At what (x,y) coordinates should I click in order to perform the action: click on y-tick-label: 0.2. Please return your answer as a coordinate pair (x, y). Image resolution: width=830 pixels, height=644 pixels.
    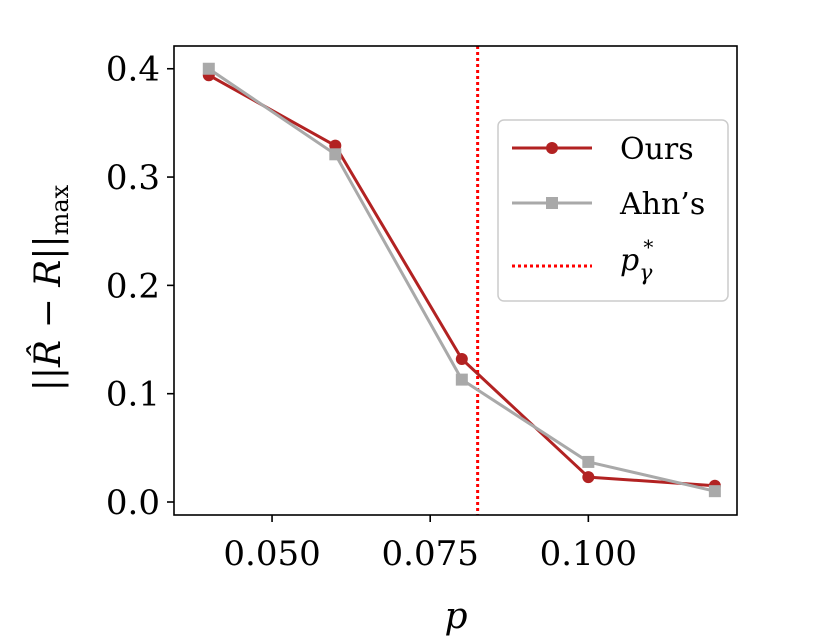
    Looking at the image, I should click on (133, 286).